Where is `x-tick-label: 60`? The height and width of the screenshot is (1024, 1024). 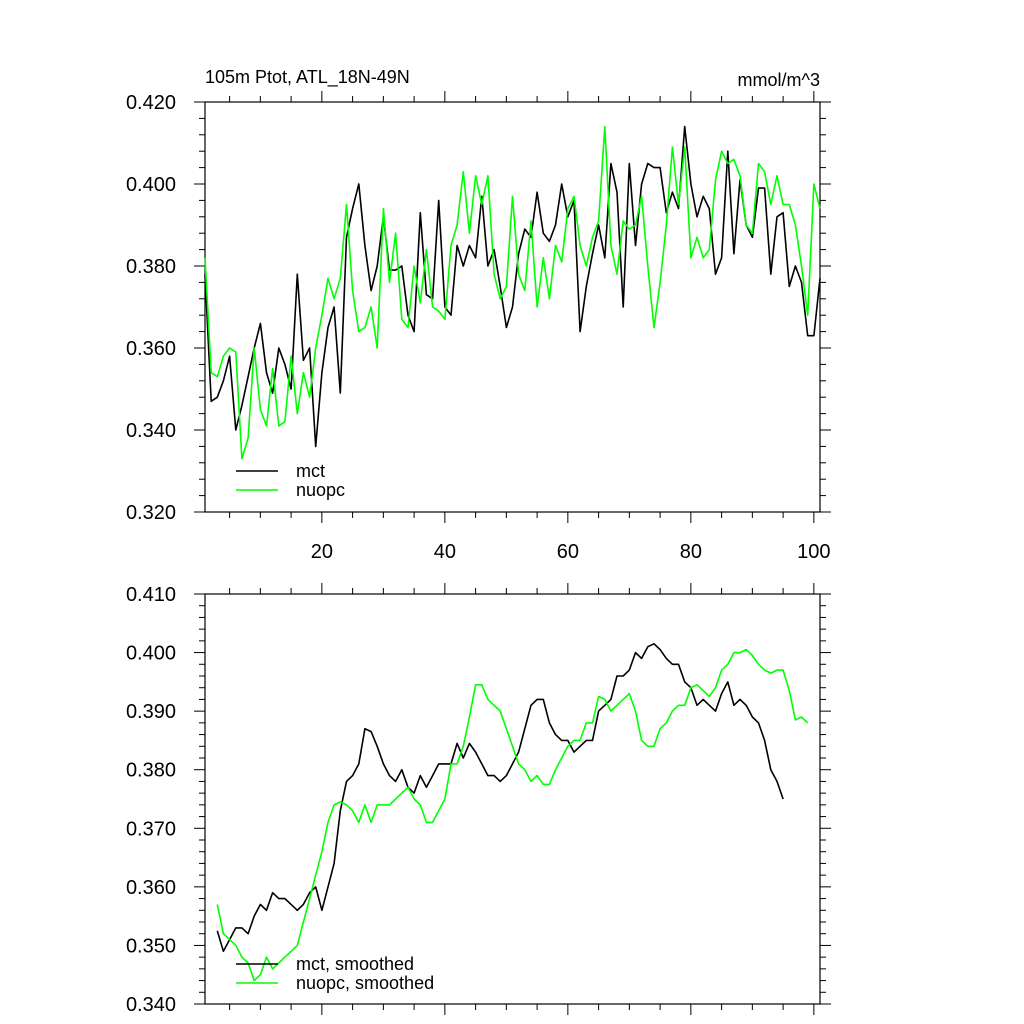
x-tick-label: 60 is located at coordinates (568, 552).